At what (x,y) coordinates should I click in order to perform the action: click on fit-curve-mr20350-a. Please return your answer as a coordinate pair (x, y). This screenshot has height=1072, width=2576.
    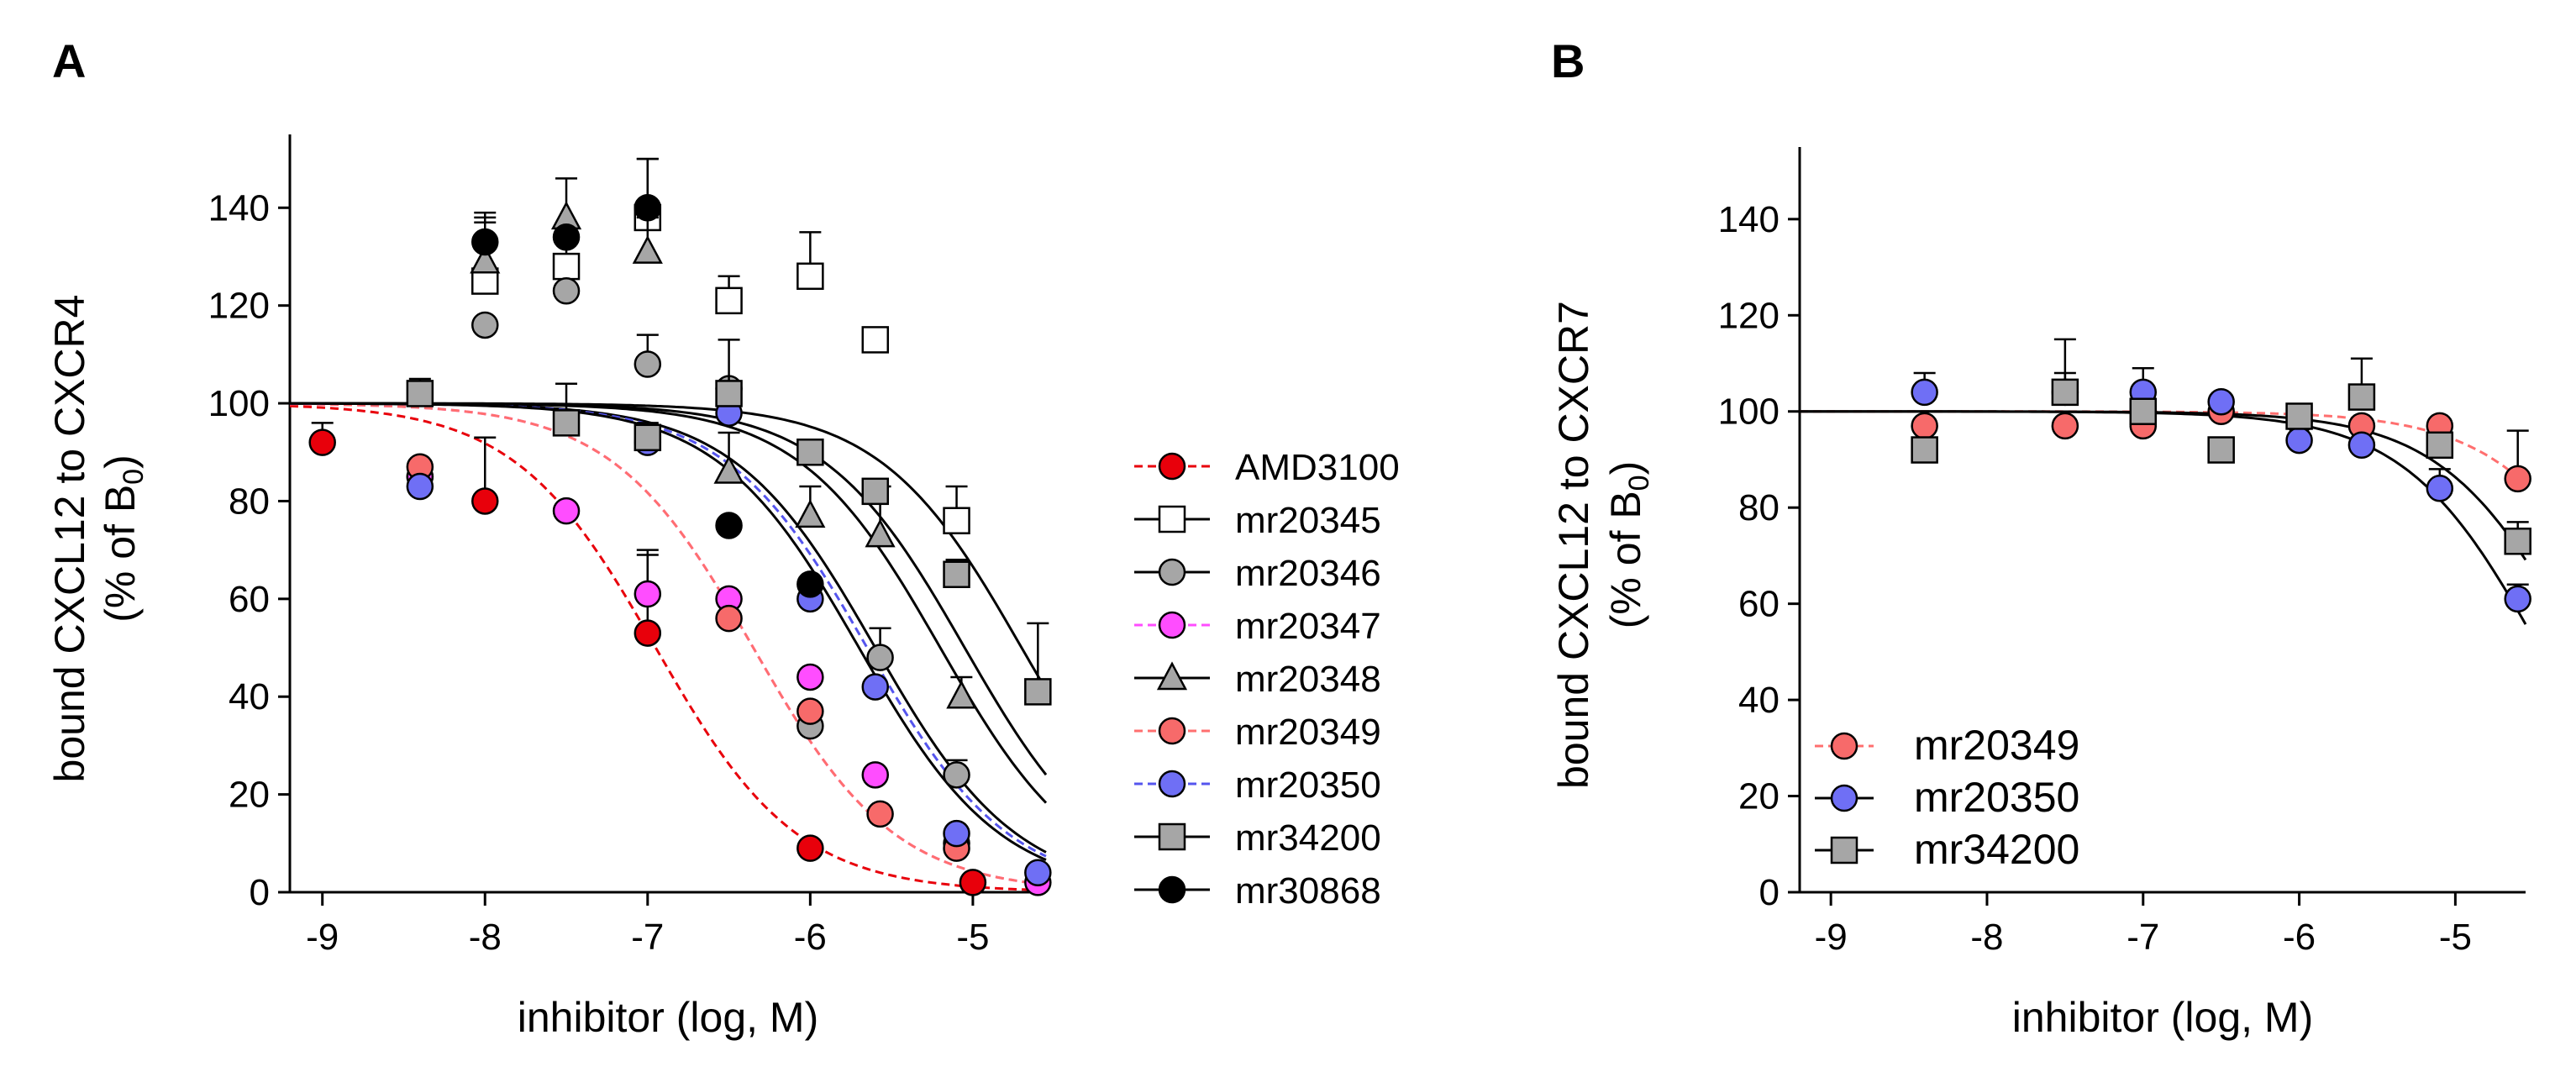
    Looking at the image, I should click on (668, 630).